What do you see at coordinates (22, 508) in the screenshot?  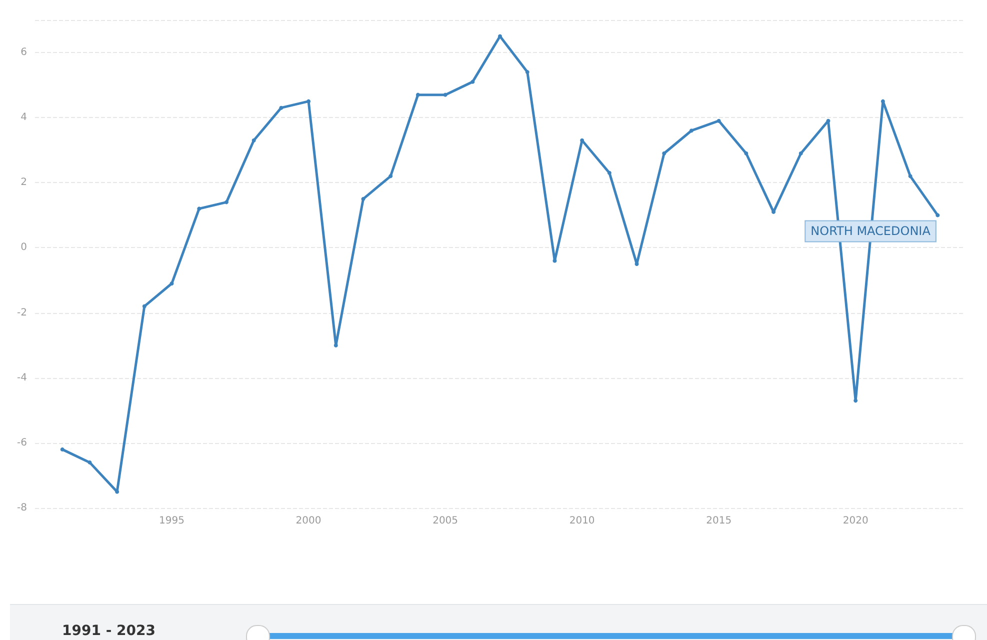 I see `y-tick-label: -8` at bounding box center [22, 508].